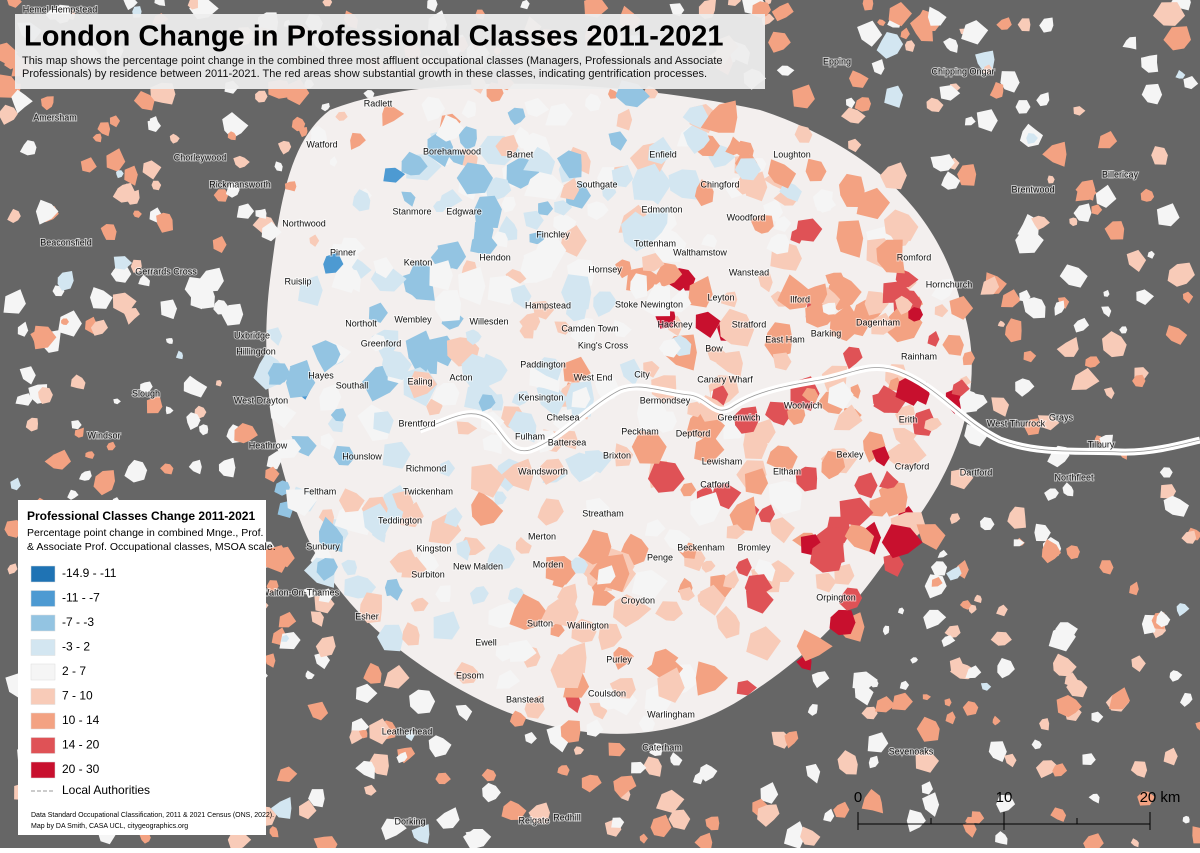 The image size is (1200, 853). I want to click on place-label: Ilford, so click(800, 299).